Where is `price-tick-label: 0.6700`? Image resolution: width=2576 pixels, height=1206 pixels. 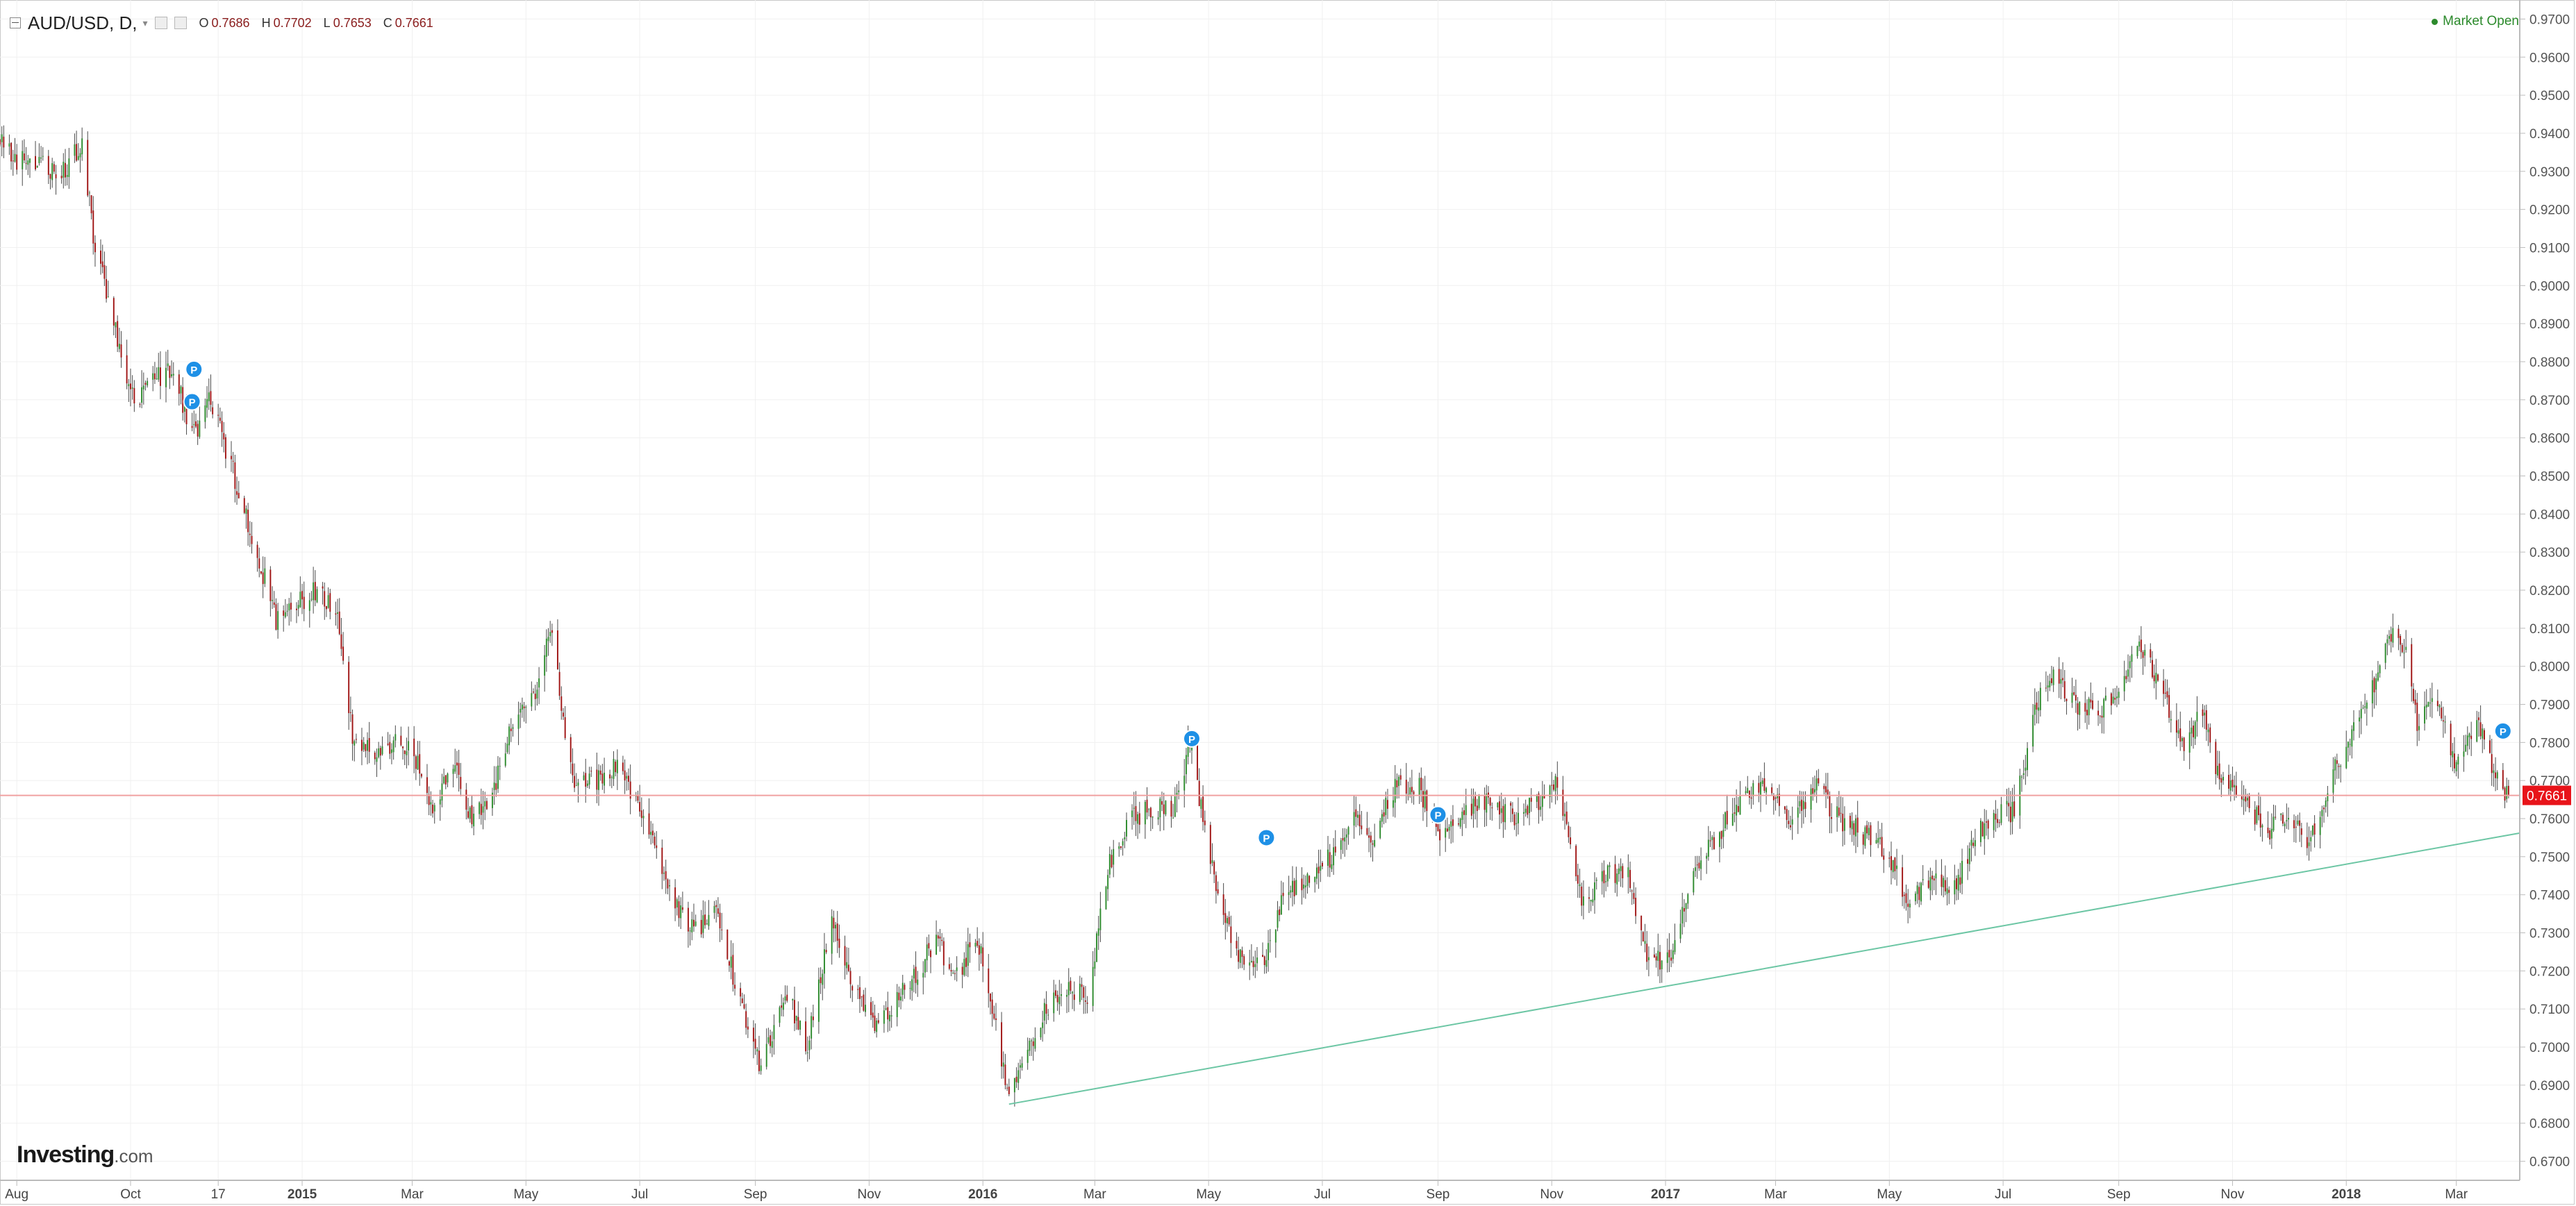 price-tick-label: 0.6700 is located at coordinates (2549, 1163).